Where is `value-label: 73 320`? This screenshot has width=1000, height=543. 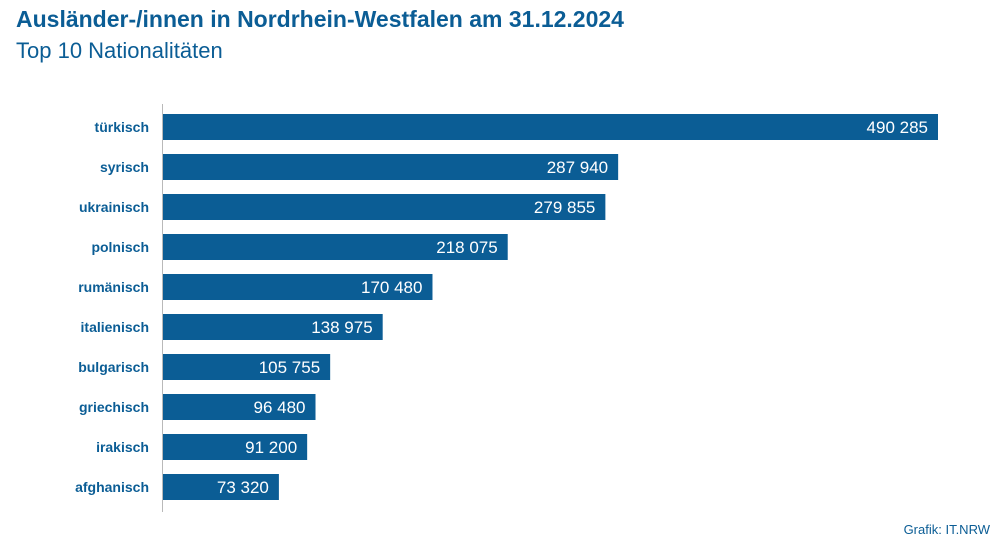 value-label: 73 320 is located at coordinates (243, 487).